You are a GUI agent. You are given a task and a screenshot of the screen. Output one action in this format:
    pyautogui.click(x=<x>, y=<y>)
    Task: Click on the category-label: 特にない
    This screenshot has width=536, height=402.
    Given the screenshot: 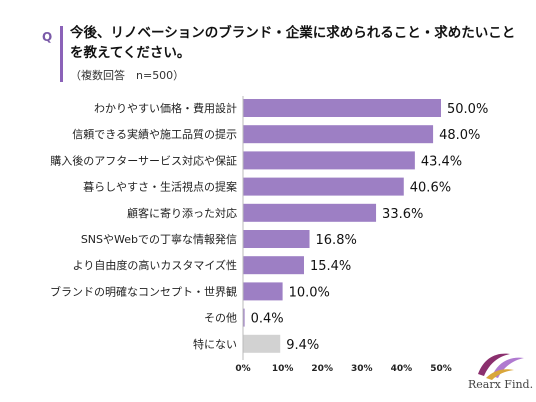 What is the action you would take?
    pyautogui.click(x=215, y=344)
    